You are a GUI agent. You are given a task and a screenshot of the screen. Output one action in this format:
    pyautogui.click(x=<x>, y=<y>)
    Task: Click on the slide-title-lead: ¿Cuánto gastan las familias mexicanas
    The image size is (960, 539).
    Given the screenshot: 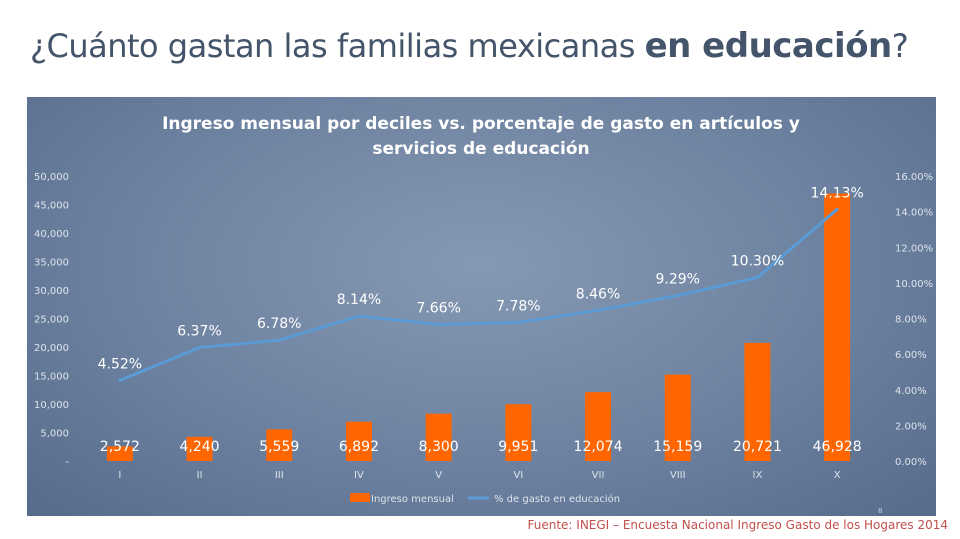 What is the action you would take?
    pyautogui.click(x=337, y=46)
    